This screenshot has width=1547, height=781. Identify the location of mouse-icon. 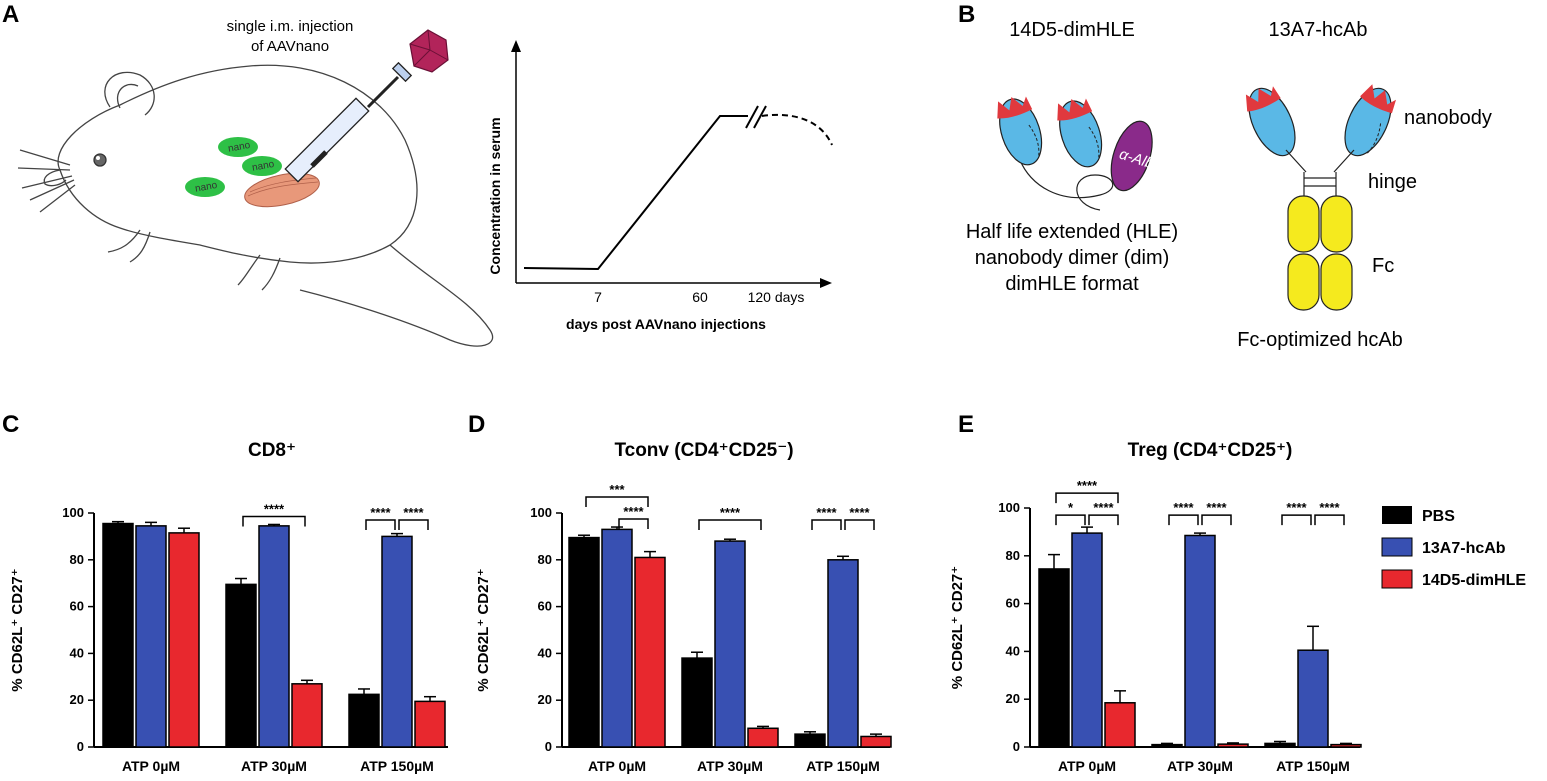
(255, 205).